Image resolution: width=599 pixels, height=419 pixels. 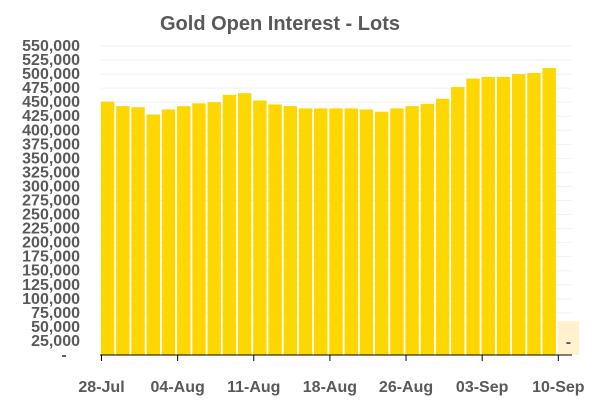 I want to click on y-tick-label: 150,000, so click(x=51, y=271).